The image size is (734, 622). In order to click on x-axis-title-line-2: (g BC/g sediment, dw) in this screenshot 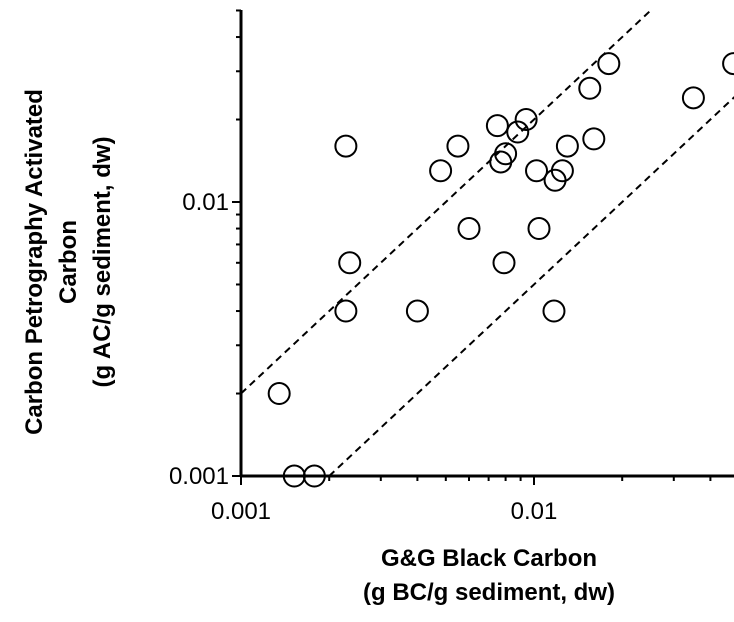, I will do `click(489, 592)`.